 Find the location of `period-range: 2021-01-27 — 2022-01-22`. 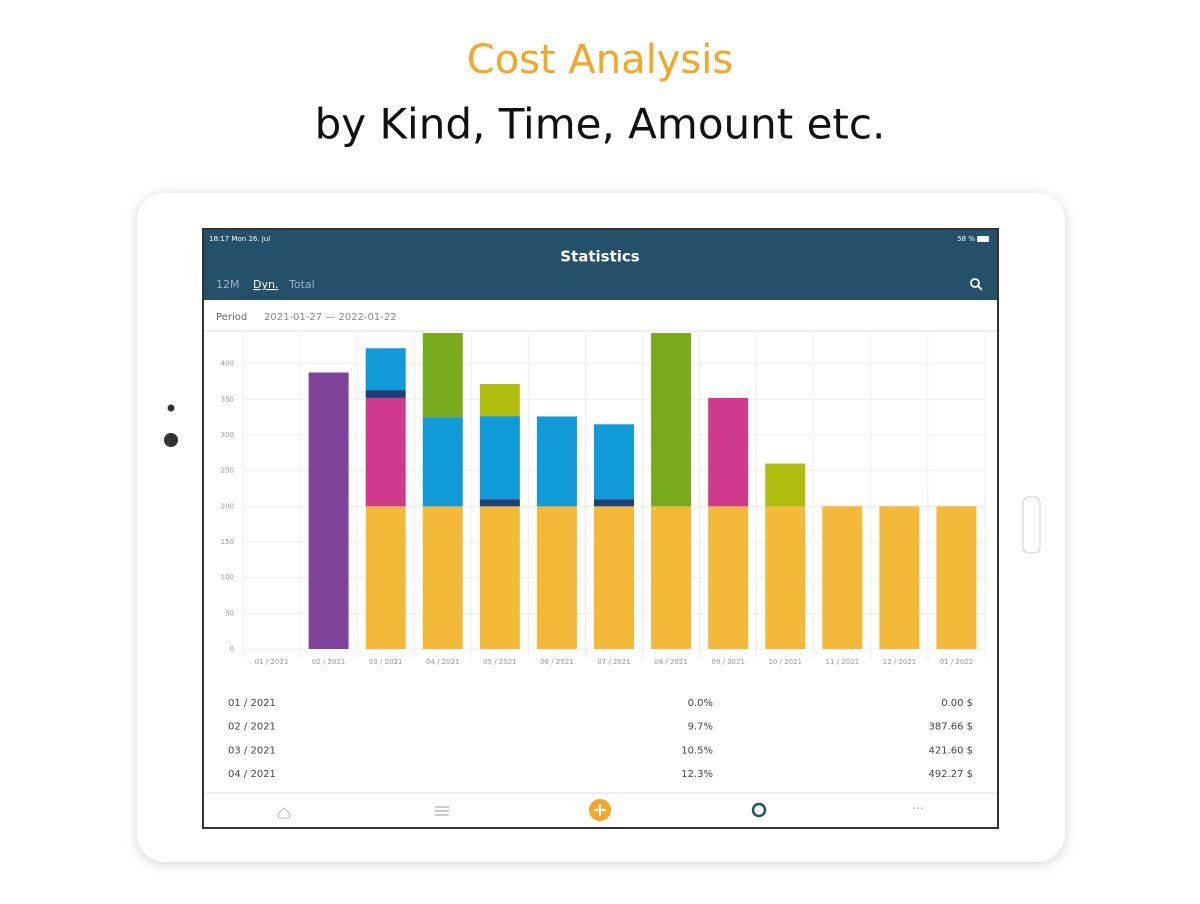

period-range: 2021-01-27 — 2022-01-22 is located at coordinates (330, 317).